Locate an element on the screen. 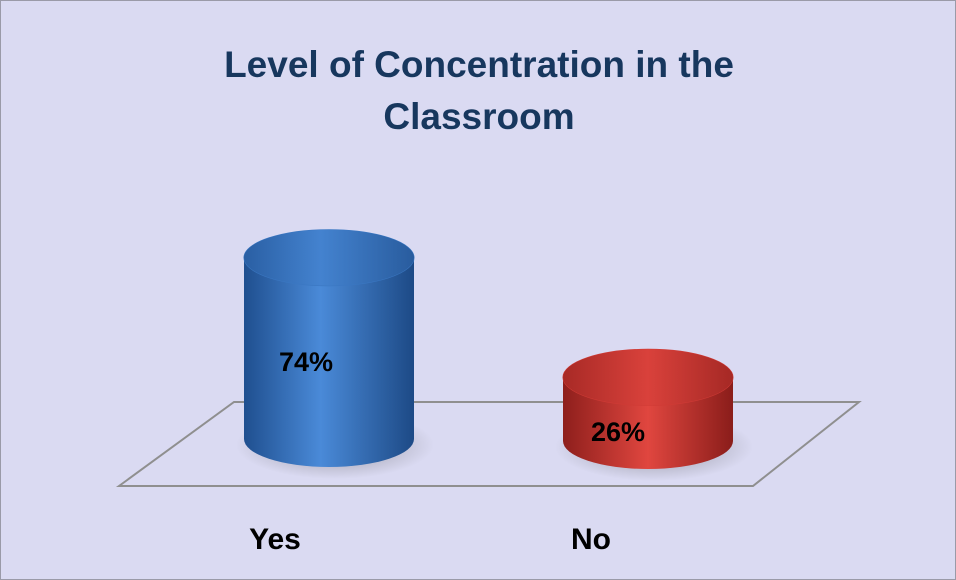  bar-body is located at coordinates (329, 362).